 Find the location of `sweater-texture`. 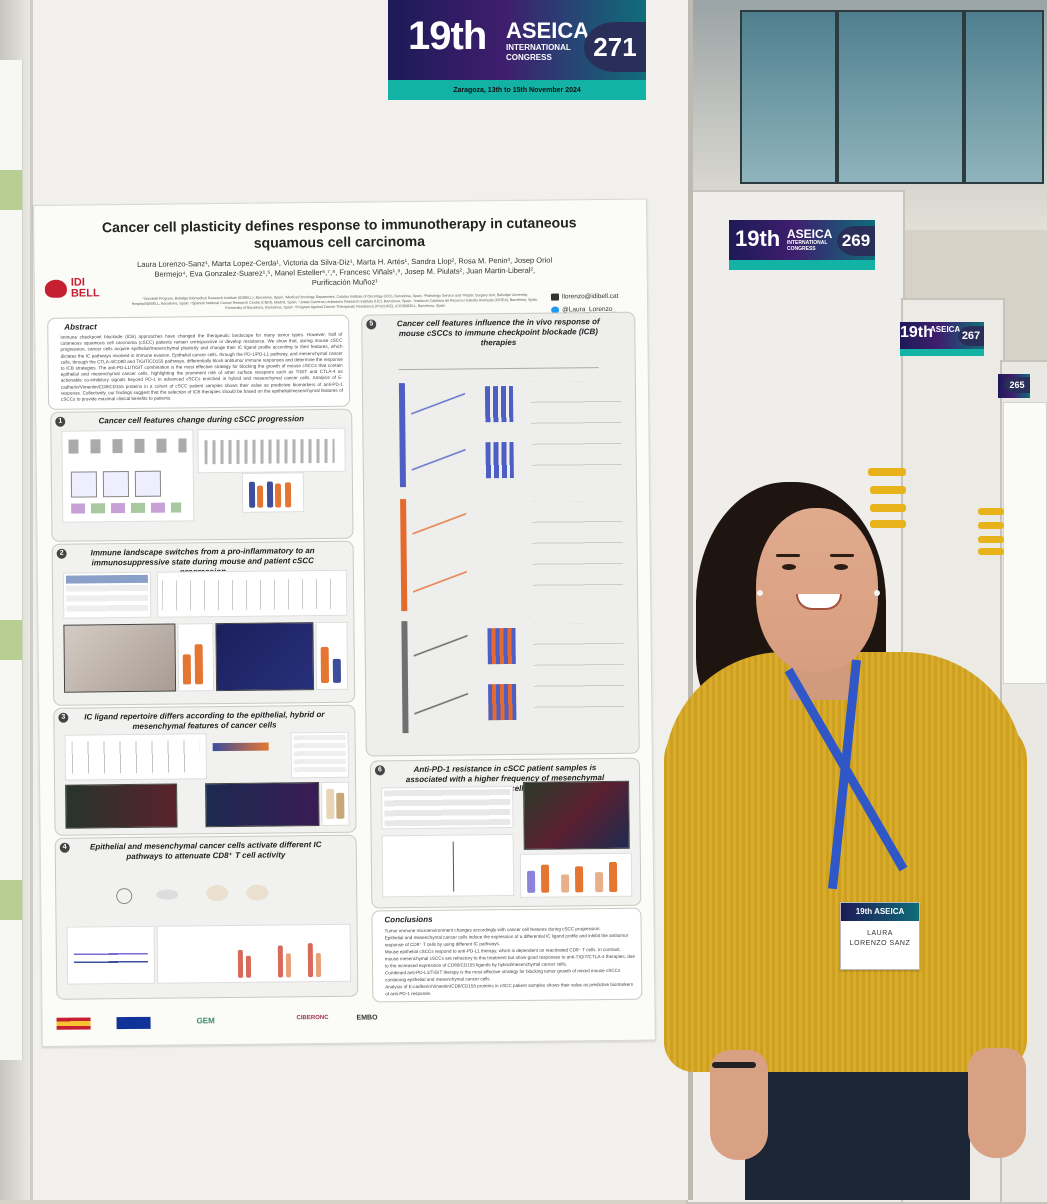

sweater-texture is located at coordinates (844, 862).